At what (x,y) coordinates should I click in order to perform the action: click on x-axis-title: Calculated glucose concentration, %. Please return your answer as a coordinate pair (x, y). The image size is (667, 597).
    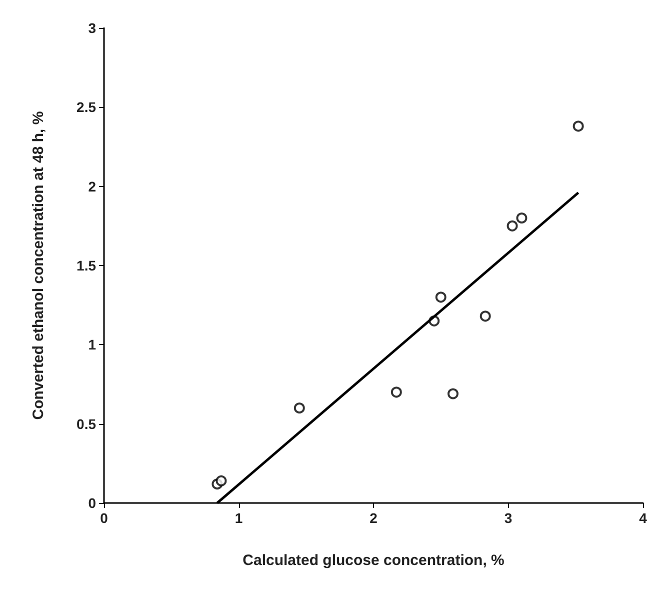
    Looking at the image, I should click on (373, 560).